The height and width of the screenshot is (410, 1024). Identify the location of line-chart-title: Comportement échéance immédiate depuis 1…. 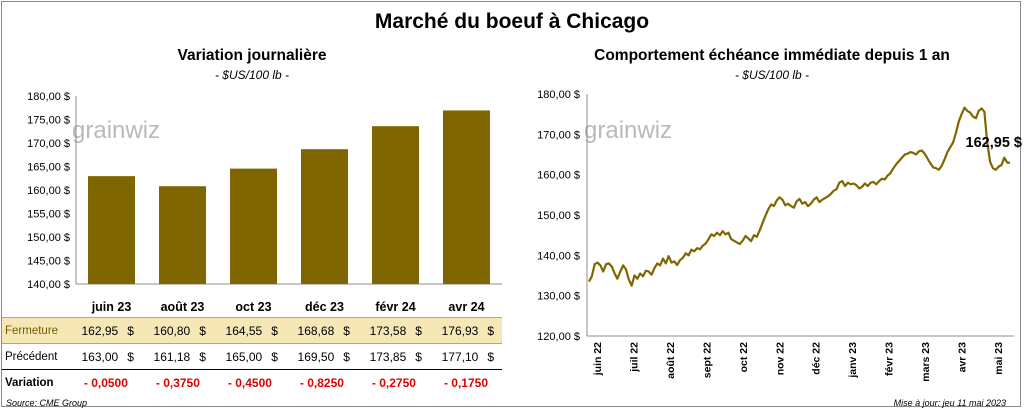
(772, 55).